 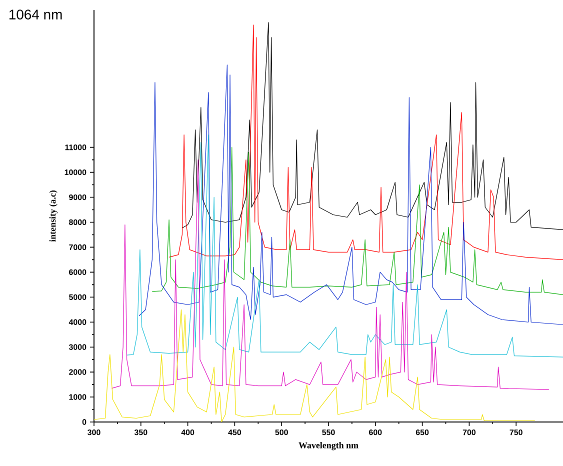 I want to click on chart-title: 1064 nm, so click(x=35, y=15).